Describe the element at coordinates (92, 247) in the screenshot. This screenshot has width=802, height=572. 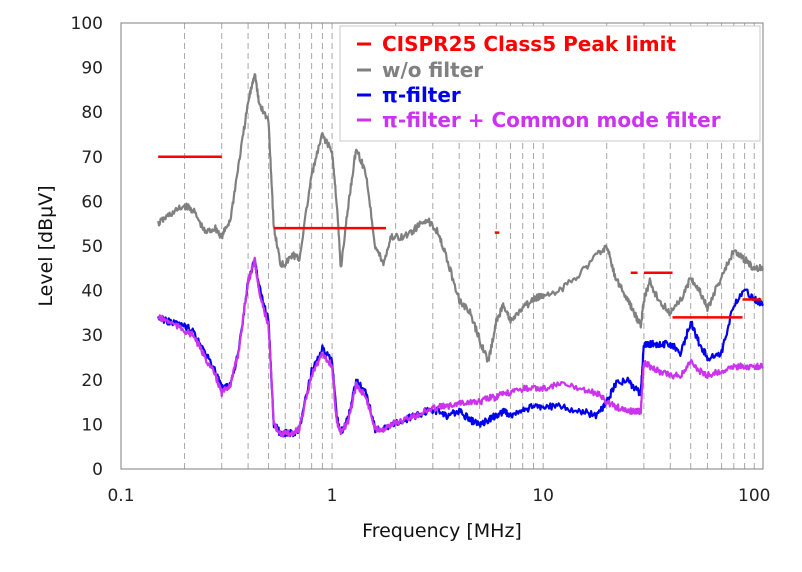
I see `y-tick-label: 50` at that location.